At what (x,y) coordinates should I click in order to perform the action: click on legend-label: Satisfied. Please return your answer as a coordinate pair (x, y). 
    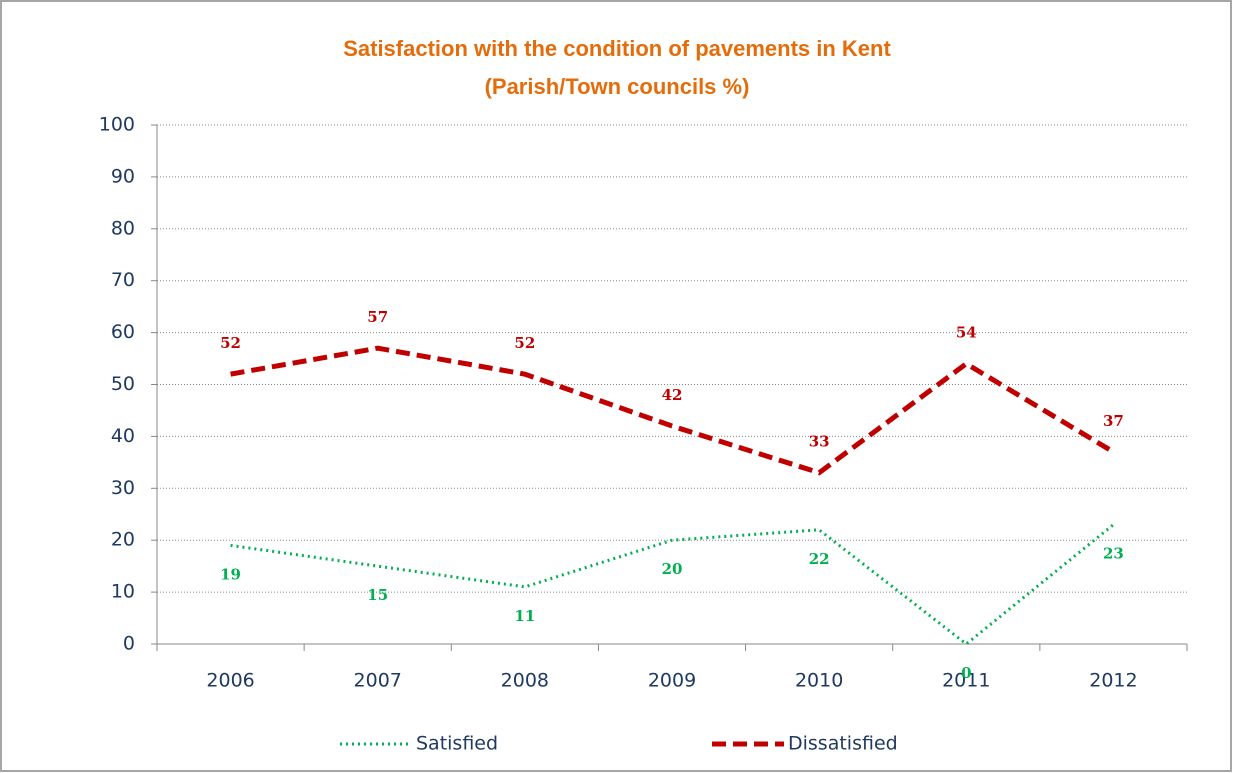
    Looking at the image, I should click on (457, 744).